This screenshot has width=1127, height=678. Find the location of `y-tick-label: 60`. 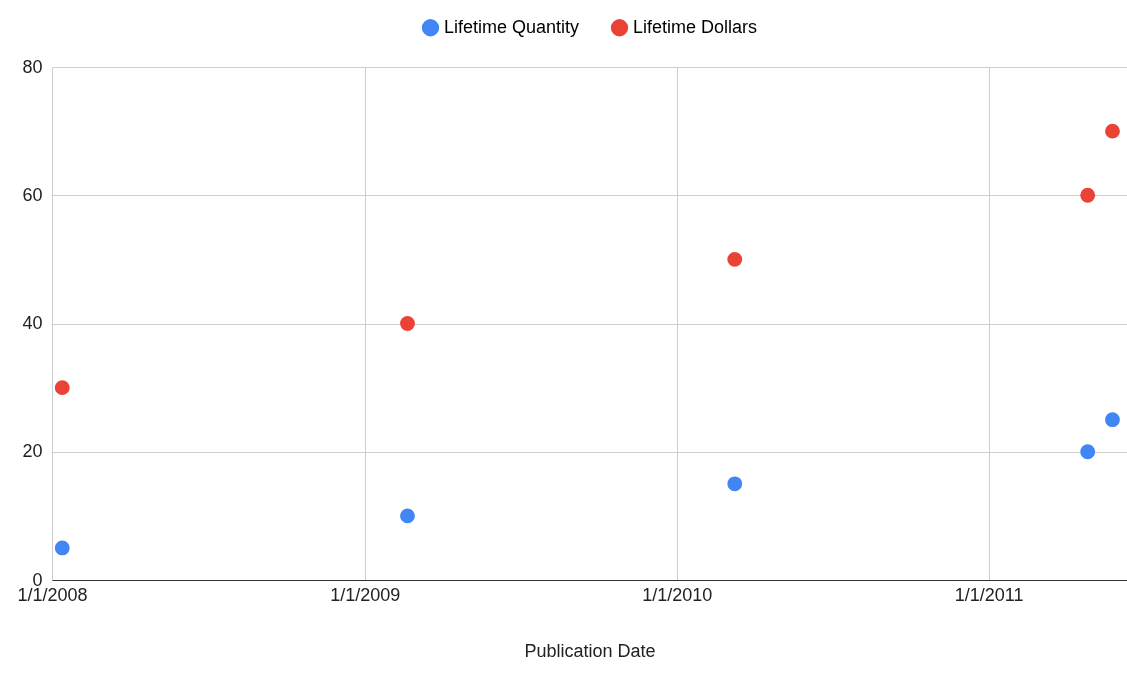

y-tick-label: 60 is located at coordinates (32, 194).